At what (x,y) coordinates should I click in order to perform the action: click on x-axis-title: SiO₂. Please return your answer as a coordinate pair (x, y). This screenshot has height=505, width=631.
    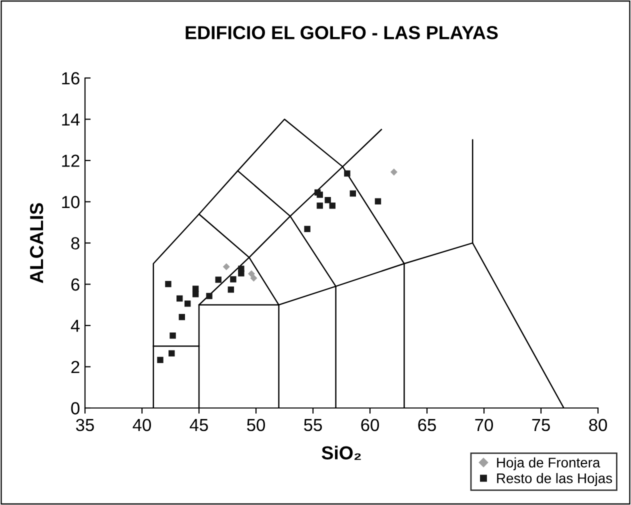
    Looking at the image, I should click on (341, 453).